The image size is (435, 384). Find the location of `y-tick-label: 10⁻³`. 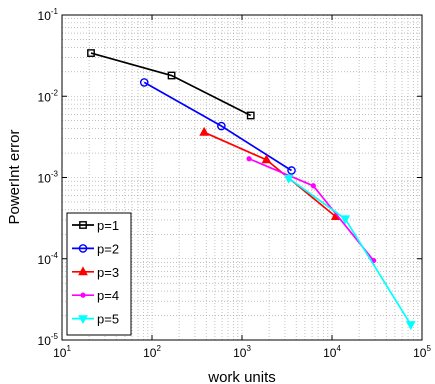

y-tick-label: 10⁻³ is located at coordinates (48, 178).